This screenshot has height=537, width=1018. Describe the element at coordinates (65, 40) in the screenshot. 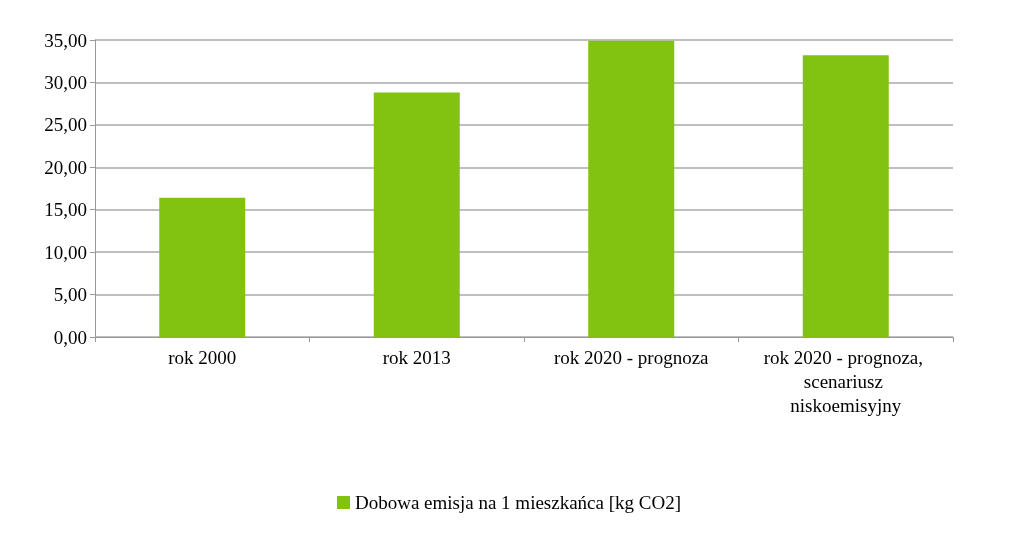

I see `y-tick-label: 35,00` at that location.